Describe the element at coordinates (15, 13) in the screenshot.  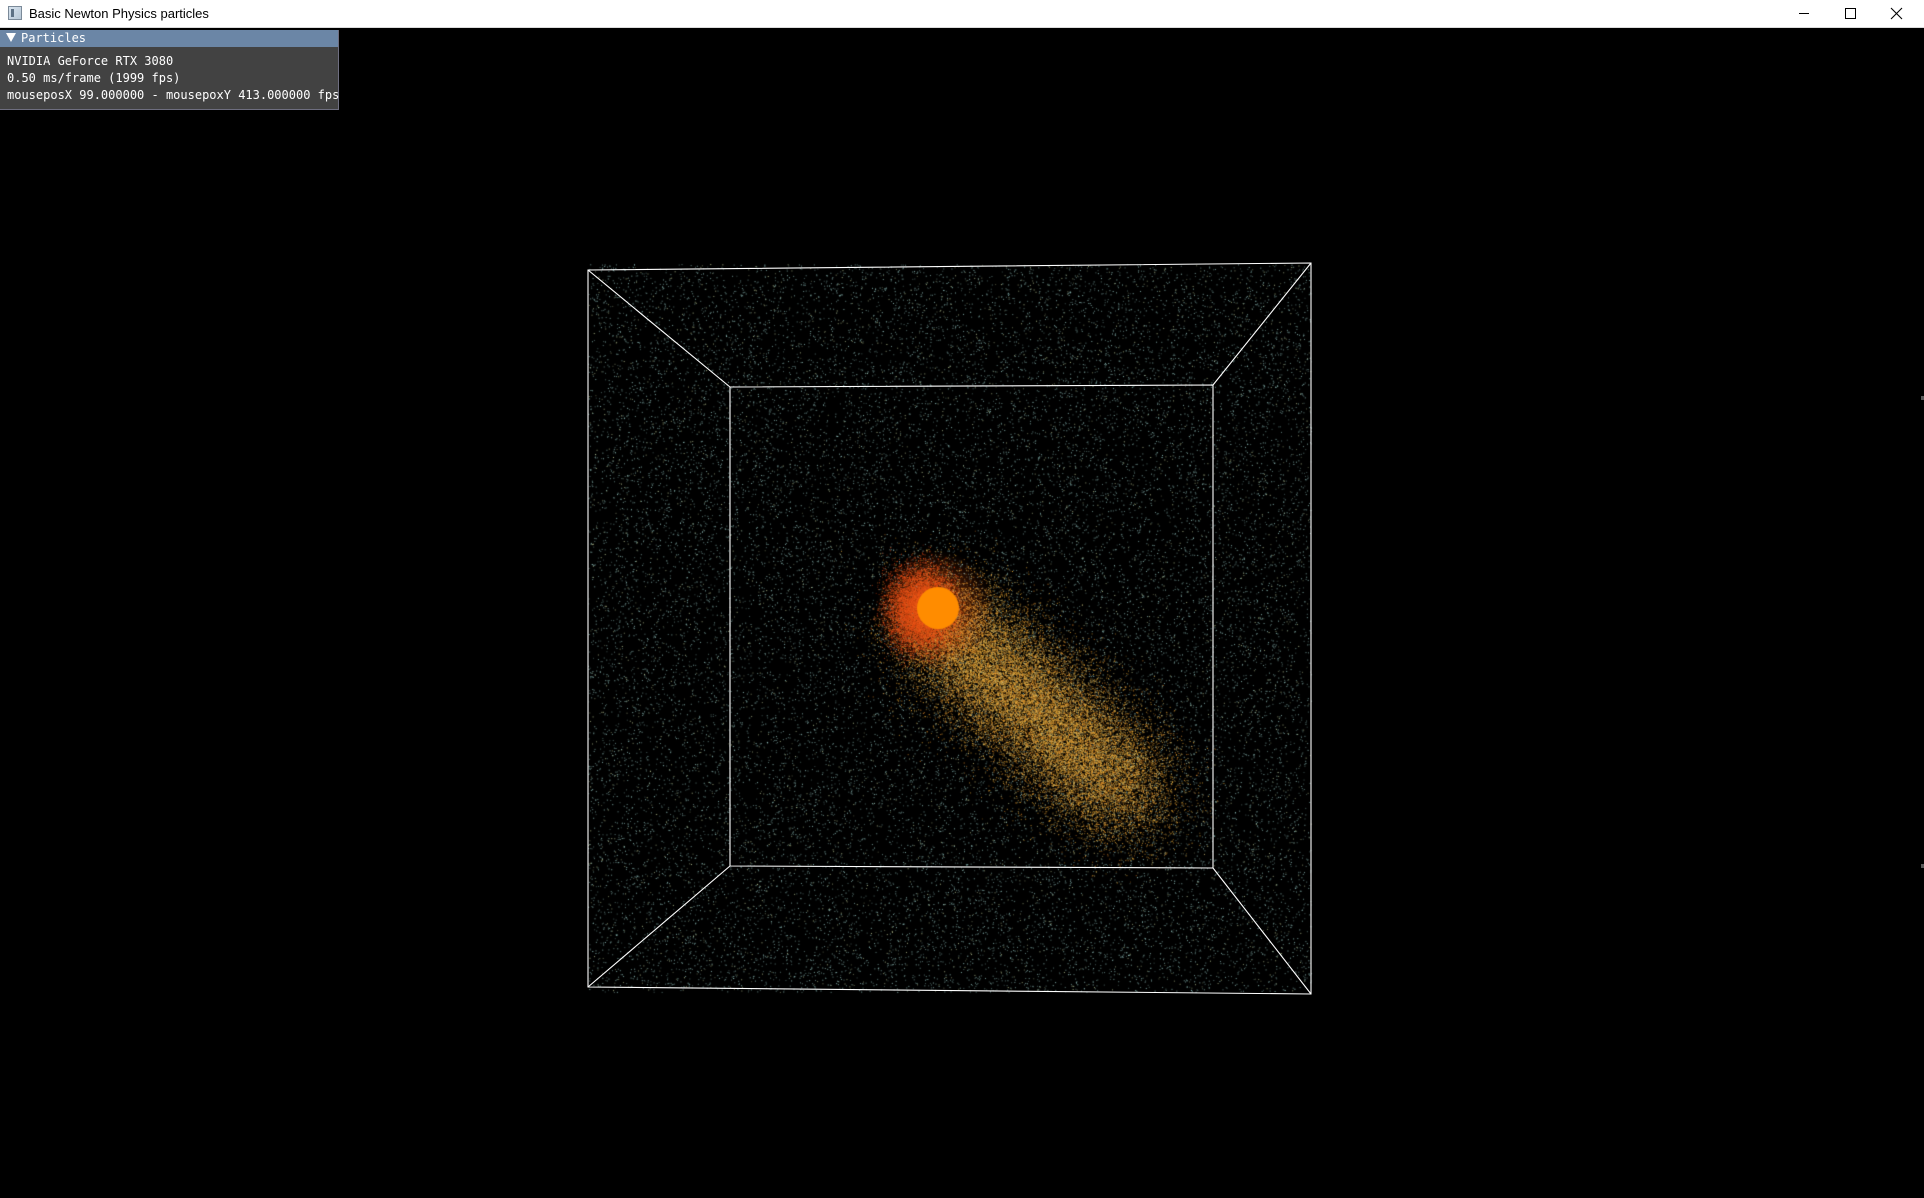
I see `application-icon` at that location.